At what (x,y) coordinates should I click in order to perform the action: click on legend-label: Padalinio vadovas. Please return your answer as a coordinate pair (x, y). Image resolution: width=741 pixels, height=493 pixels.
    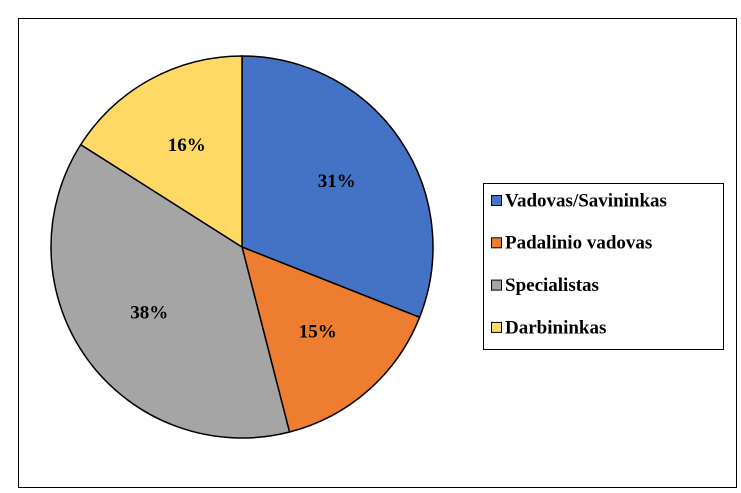
    Looking at the image, I should click on (578, 243).